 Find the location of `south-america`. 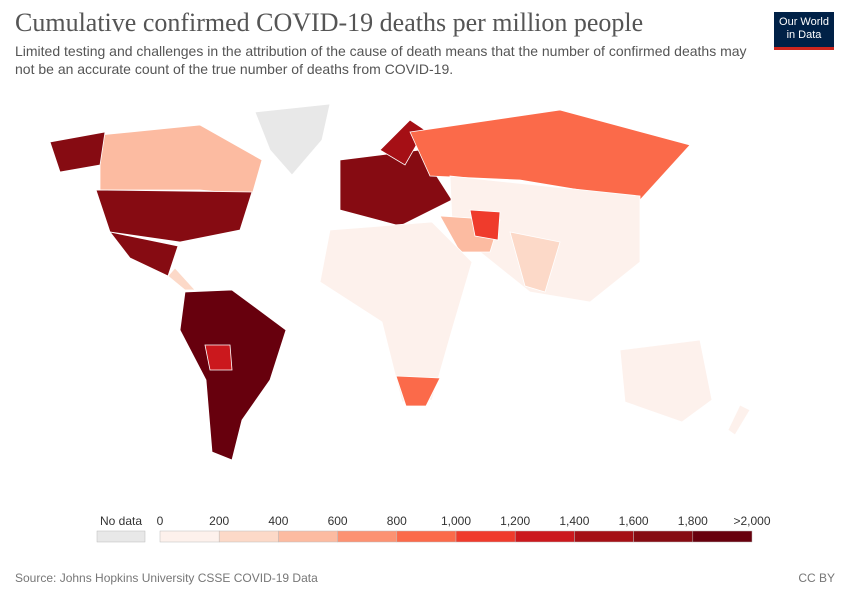

south-america is located at coordinates (233, 375).